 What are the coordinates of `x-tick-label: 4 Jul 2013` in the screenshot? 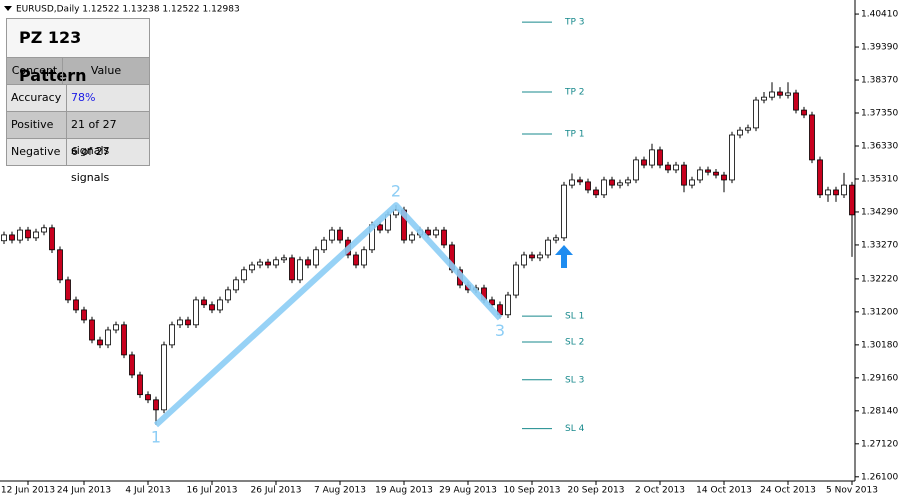 It's located at (147, 491).